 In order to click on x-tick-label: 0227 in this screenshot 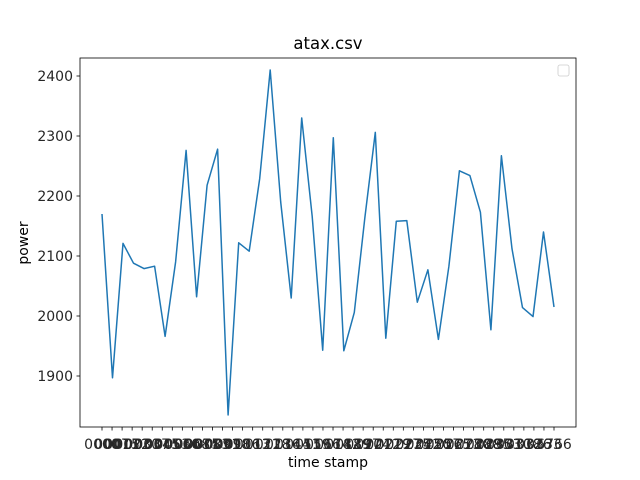, I will do `click(404, 445)`.